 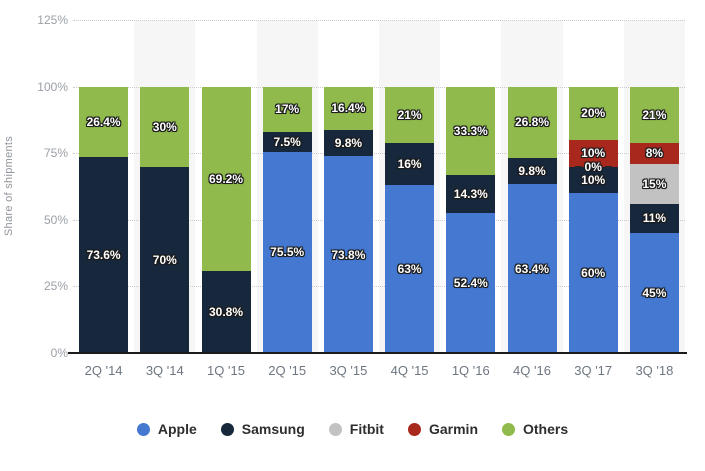 I want to click on x-tick-label-4q-15: 4Q '15, so click(x=409, y=370).